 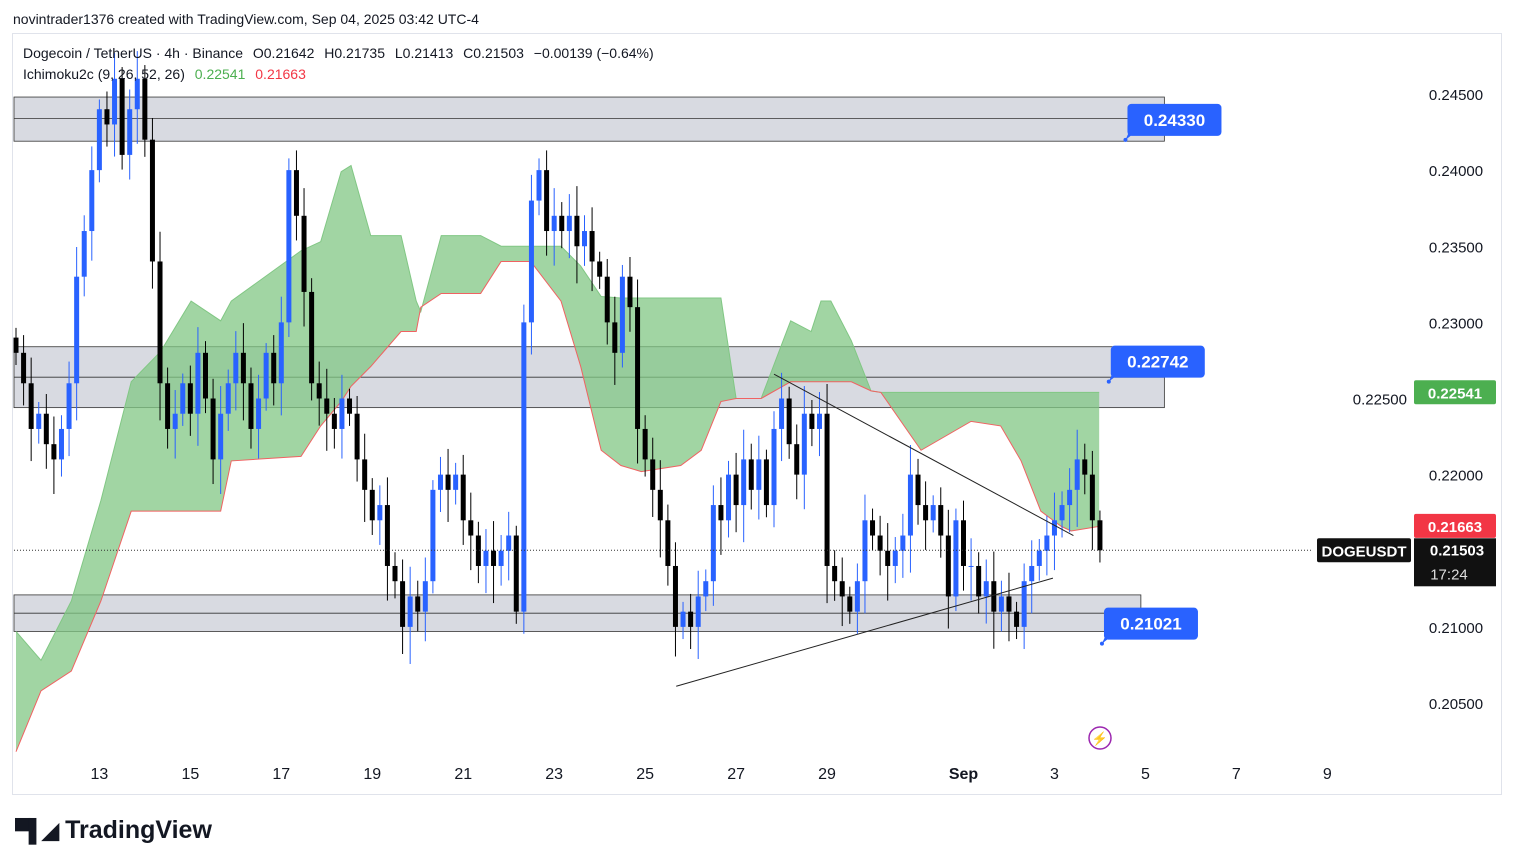 I want to click on ohlc-high: H0.21735, so click(x=354, y=53).